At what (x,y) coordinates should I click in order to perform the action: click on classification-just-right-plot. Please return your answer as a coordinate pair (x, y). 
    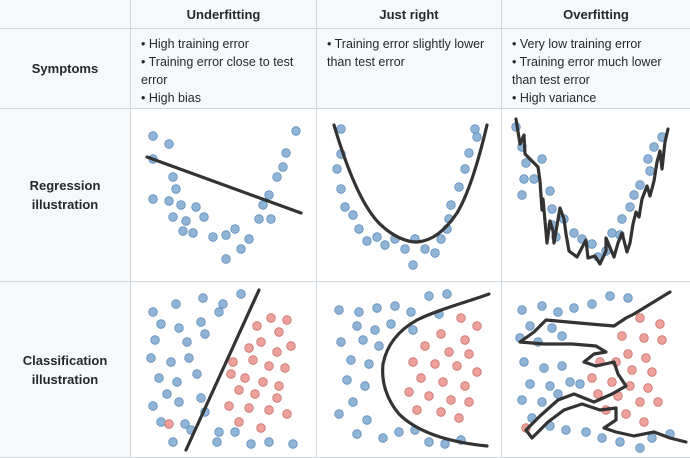
    Looking at the image, I should click on (409, 370).